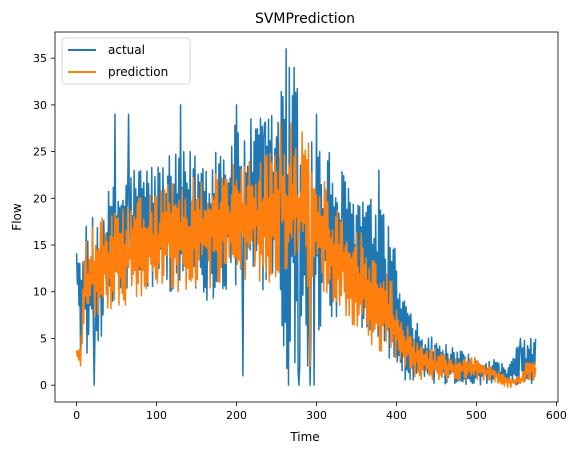  What do you see at coordinates (40, 292) in the screenshot?
I see `y-tick-label: 10` at bounding box center [40, 292].